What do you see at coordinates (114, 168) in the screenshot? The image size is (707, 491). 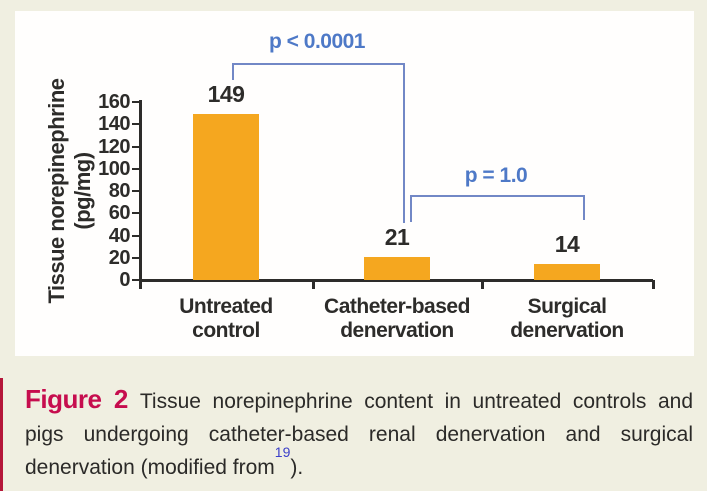 I see `y-axis-tick-label: 100` at bounding box center [114, 168].